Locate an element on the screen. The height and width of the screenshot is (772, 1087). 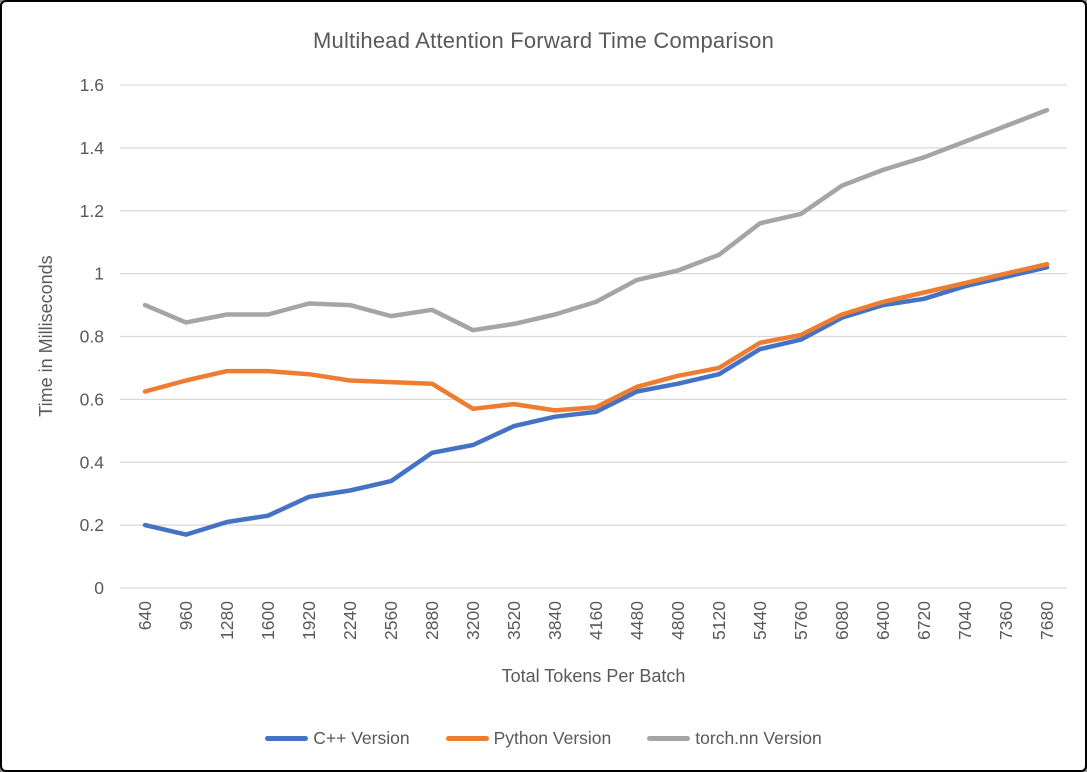
x-tick-label: 4480 is located at coordinates (637, 620).